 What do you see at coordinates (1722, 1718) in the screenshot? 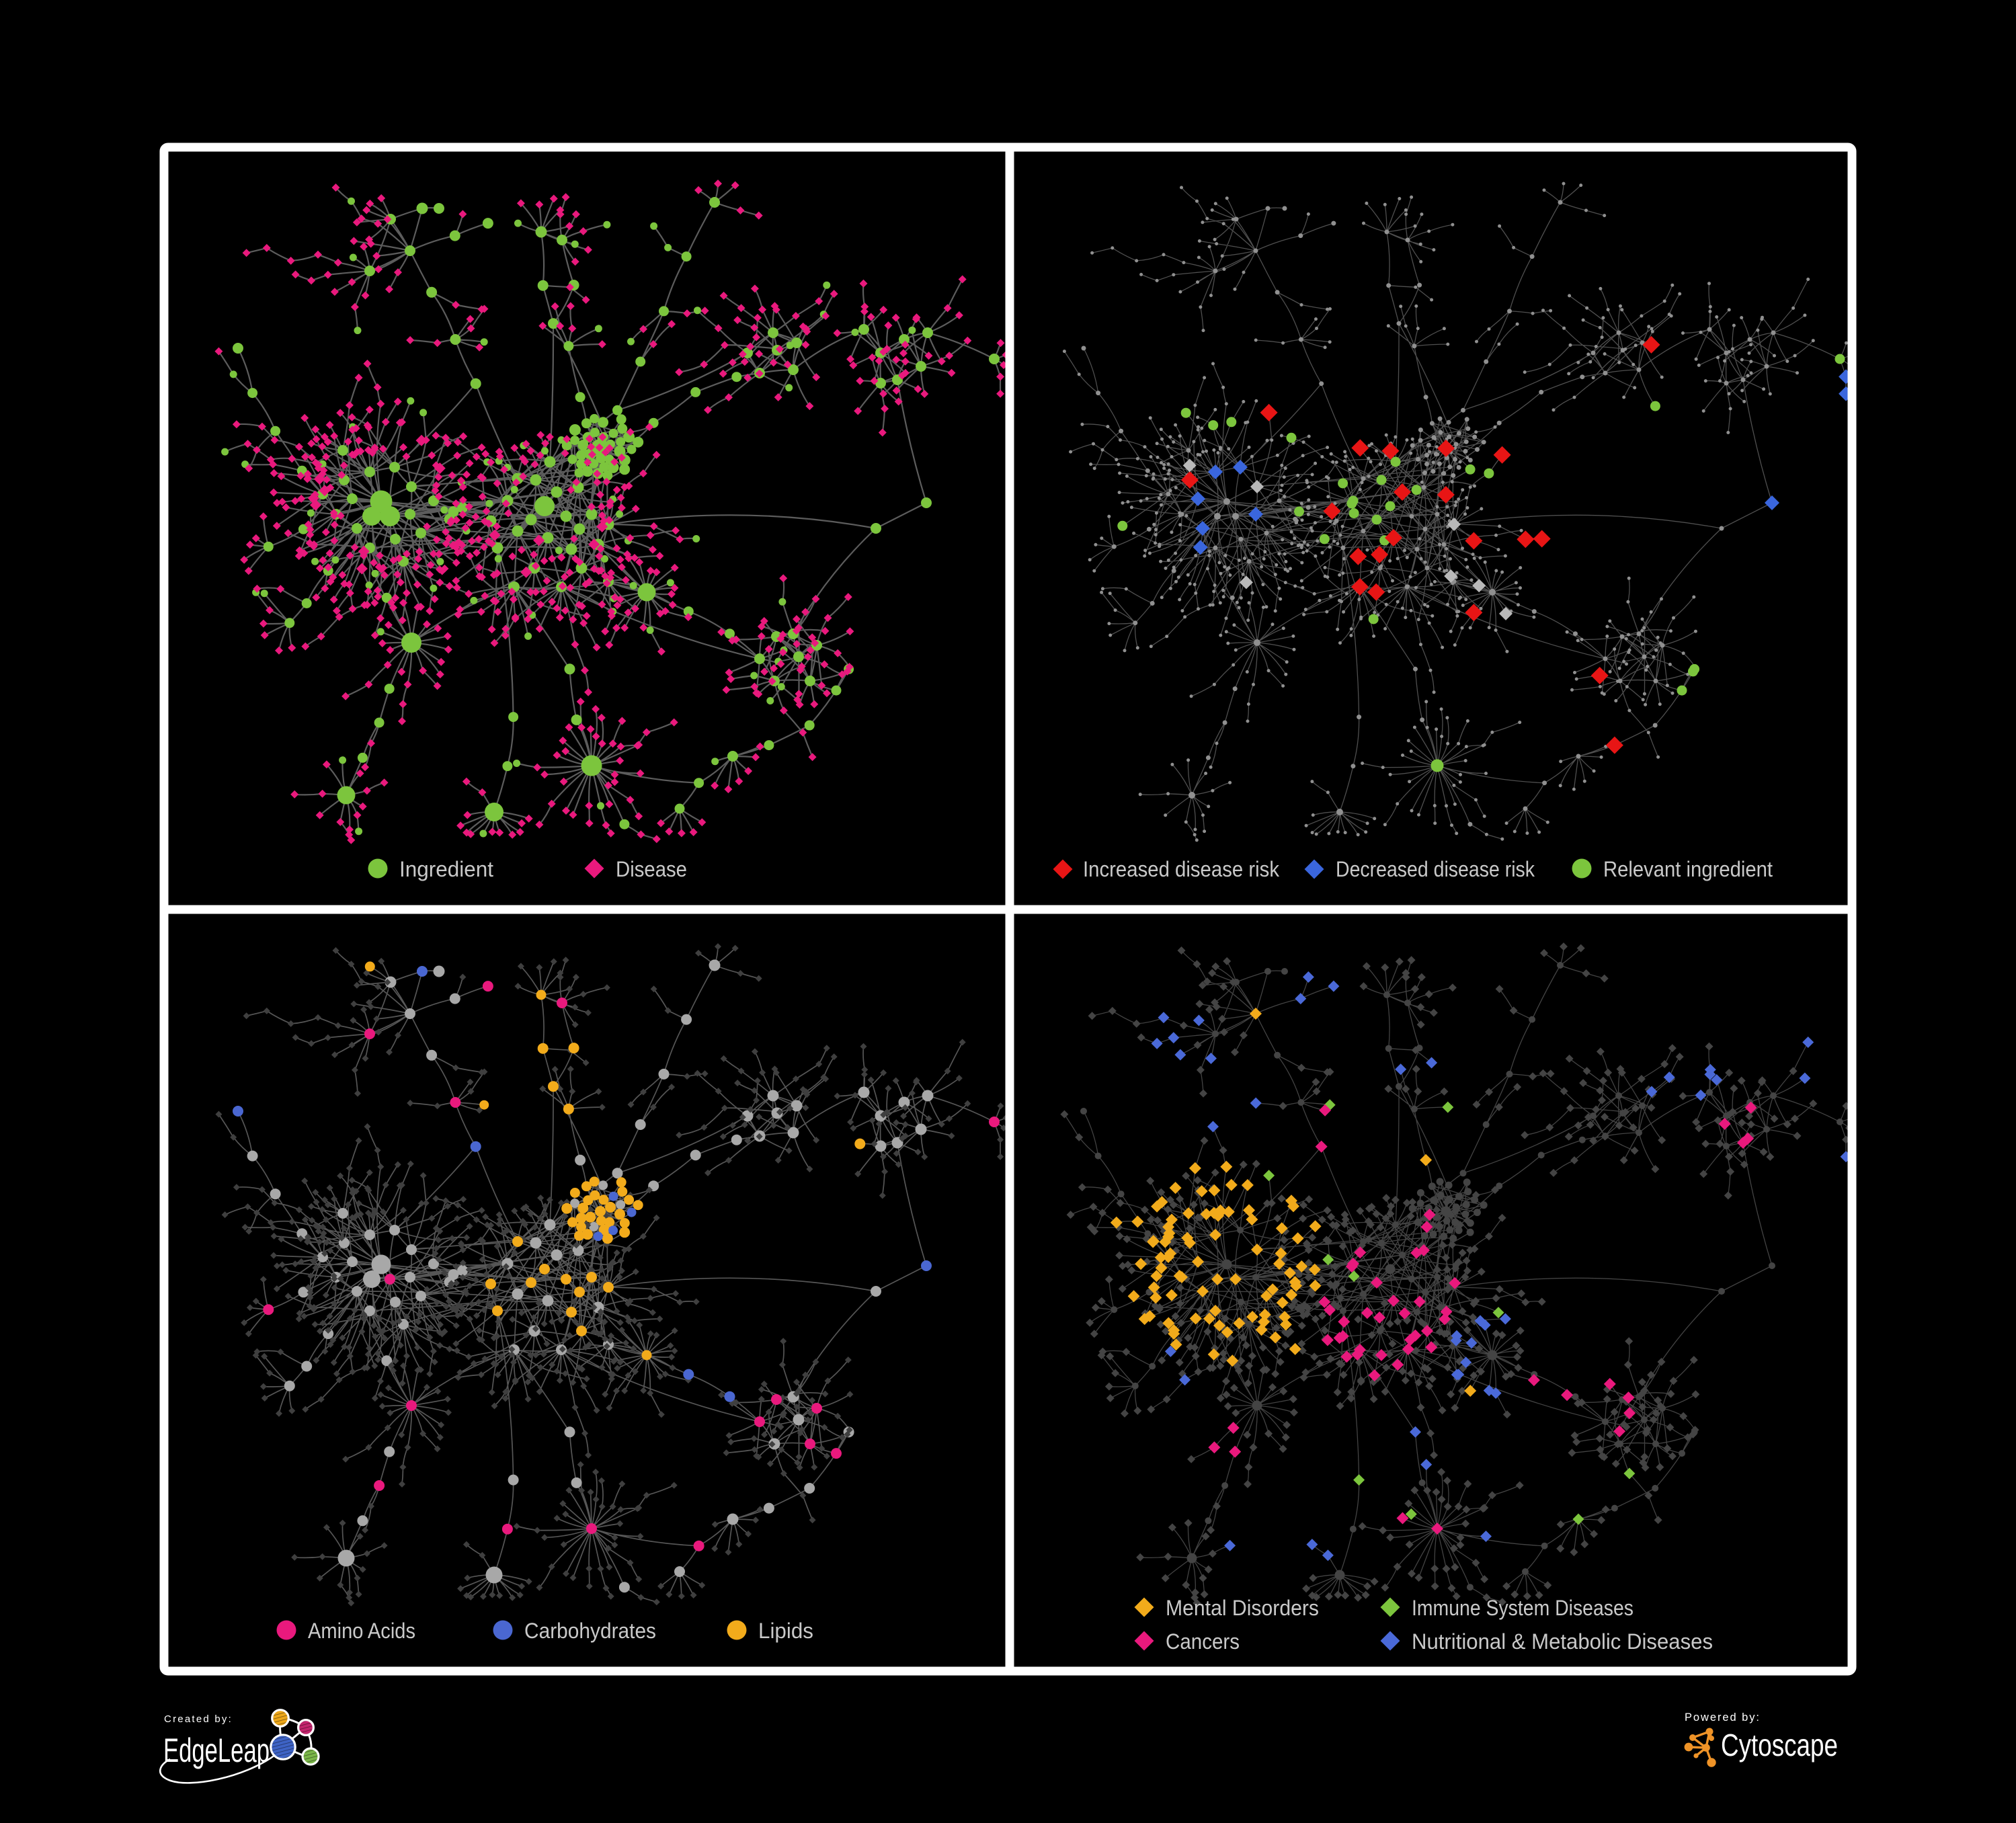
I see `svg-text: Powered by:` at bounding box center [1722, 1718].